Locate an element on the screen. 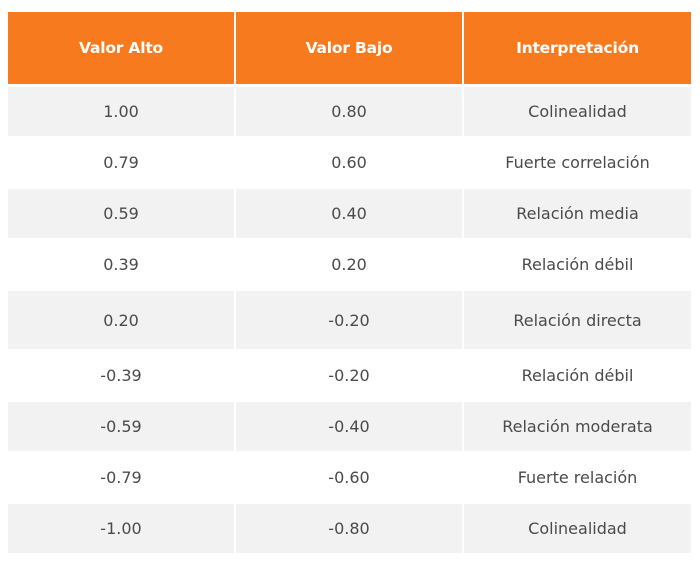 This screenshot has height=572, width=700. cell-valor-alto: 0.39 is located at coordinates (122, 265).